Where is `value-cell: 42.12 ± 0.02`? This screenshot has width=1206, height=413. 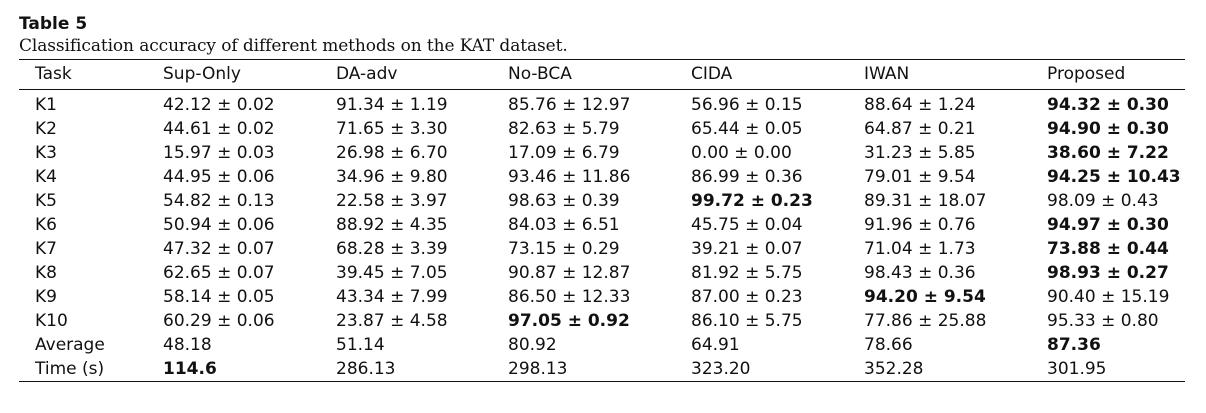
value-cell: 42.12 ± 0.02 is located at coordinates (219, 105).